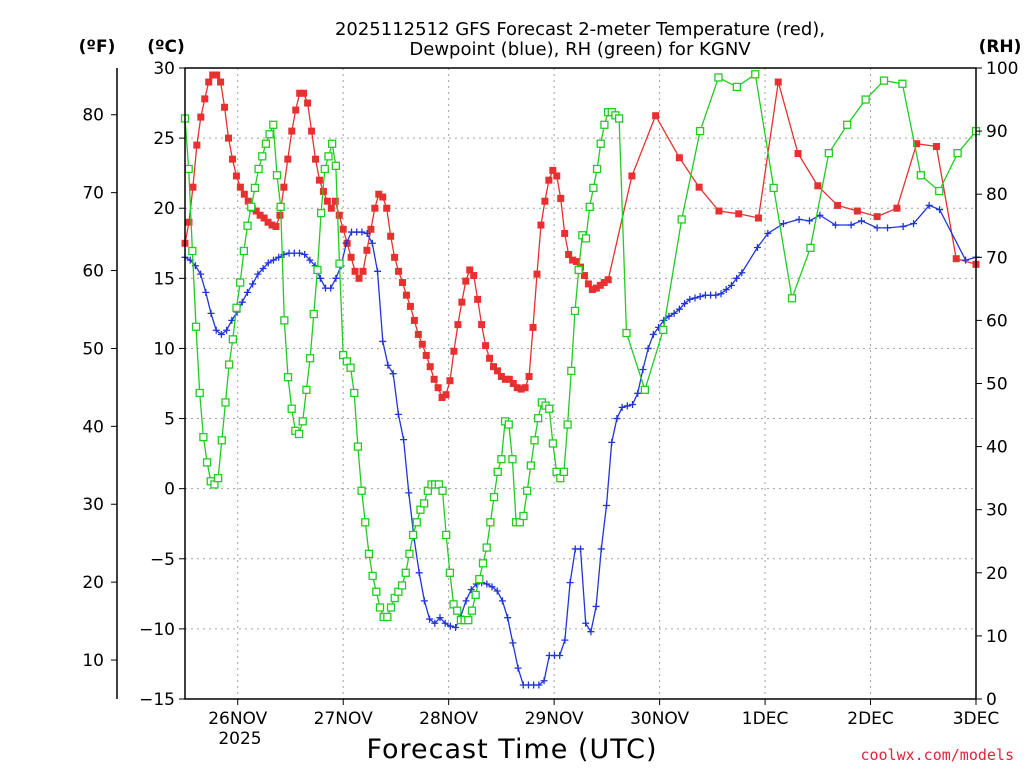 This screenshot has width=1024, height=768. I want to click on x-tick-label: 29NOV, so click(554, 719).